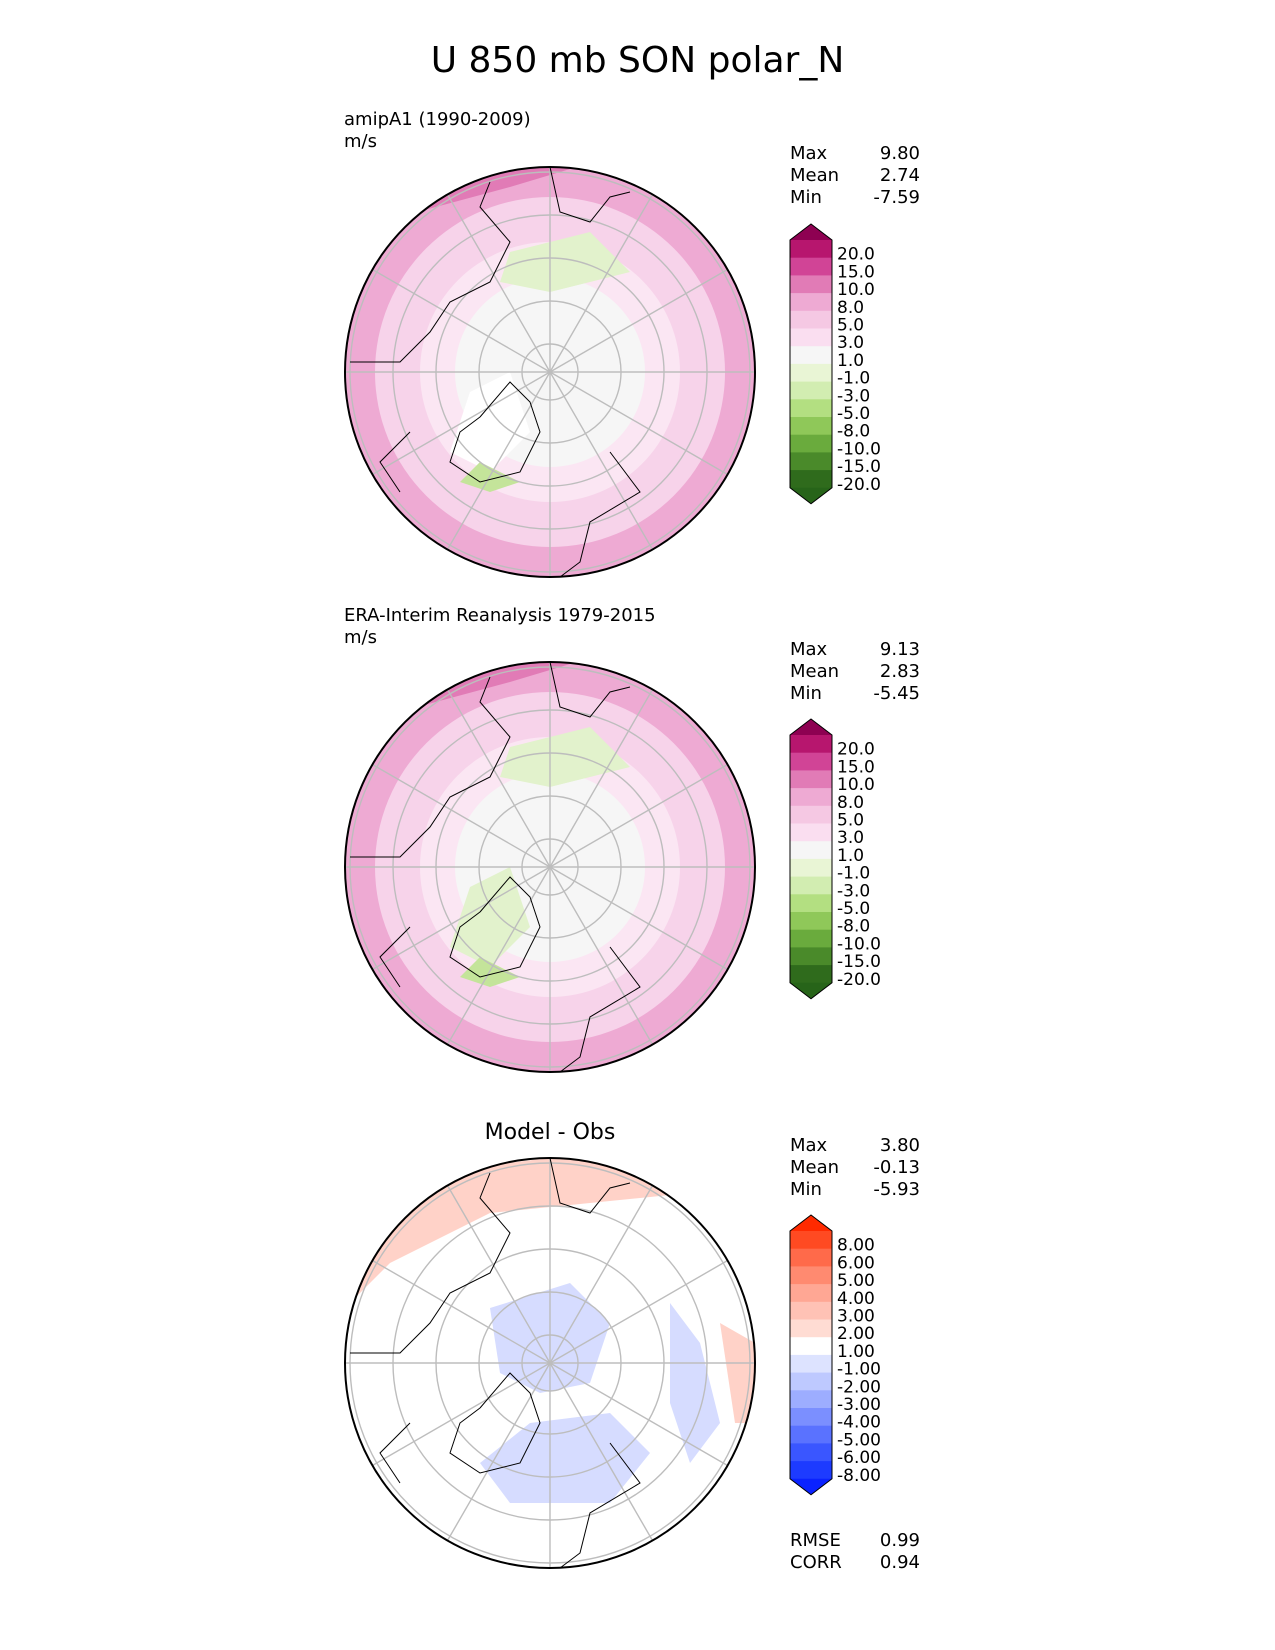  Describe the element at coordinates (899, 1145) in the screenshot. I see `stat-value: 3.80` at that location.